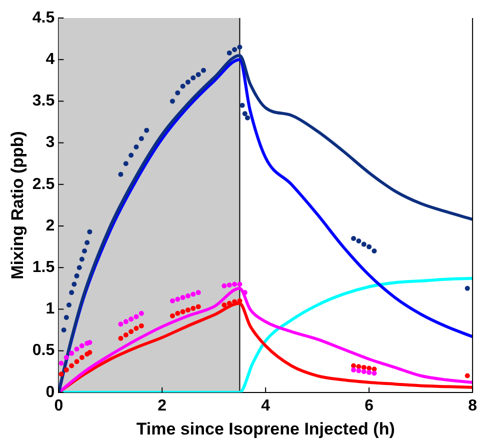 This screenshot has width=481, height=442. Describe the element at coordinates (50, 143) in the screenshot. I see `y-tick-label: 3` at that location.